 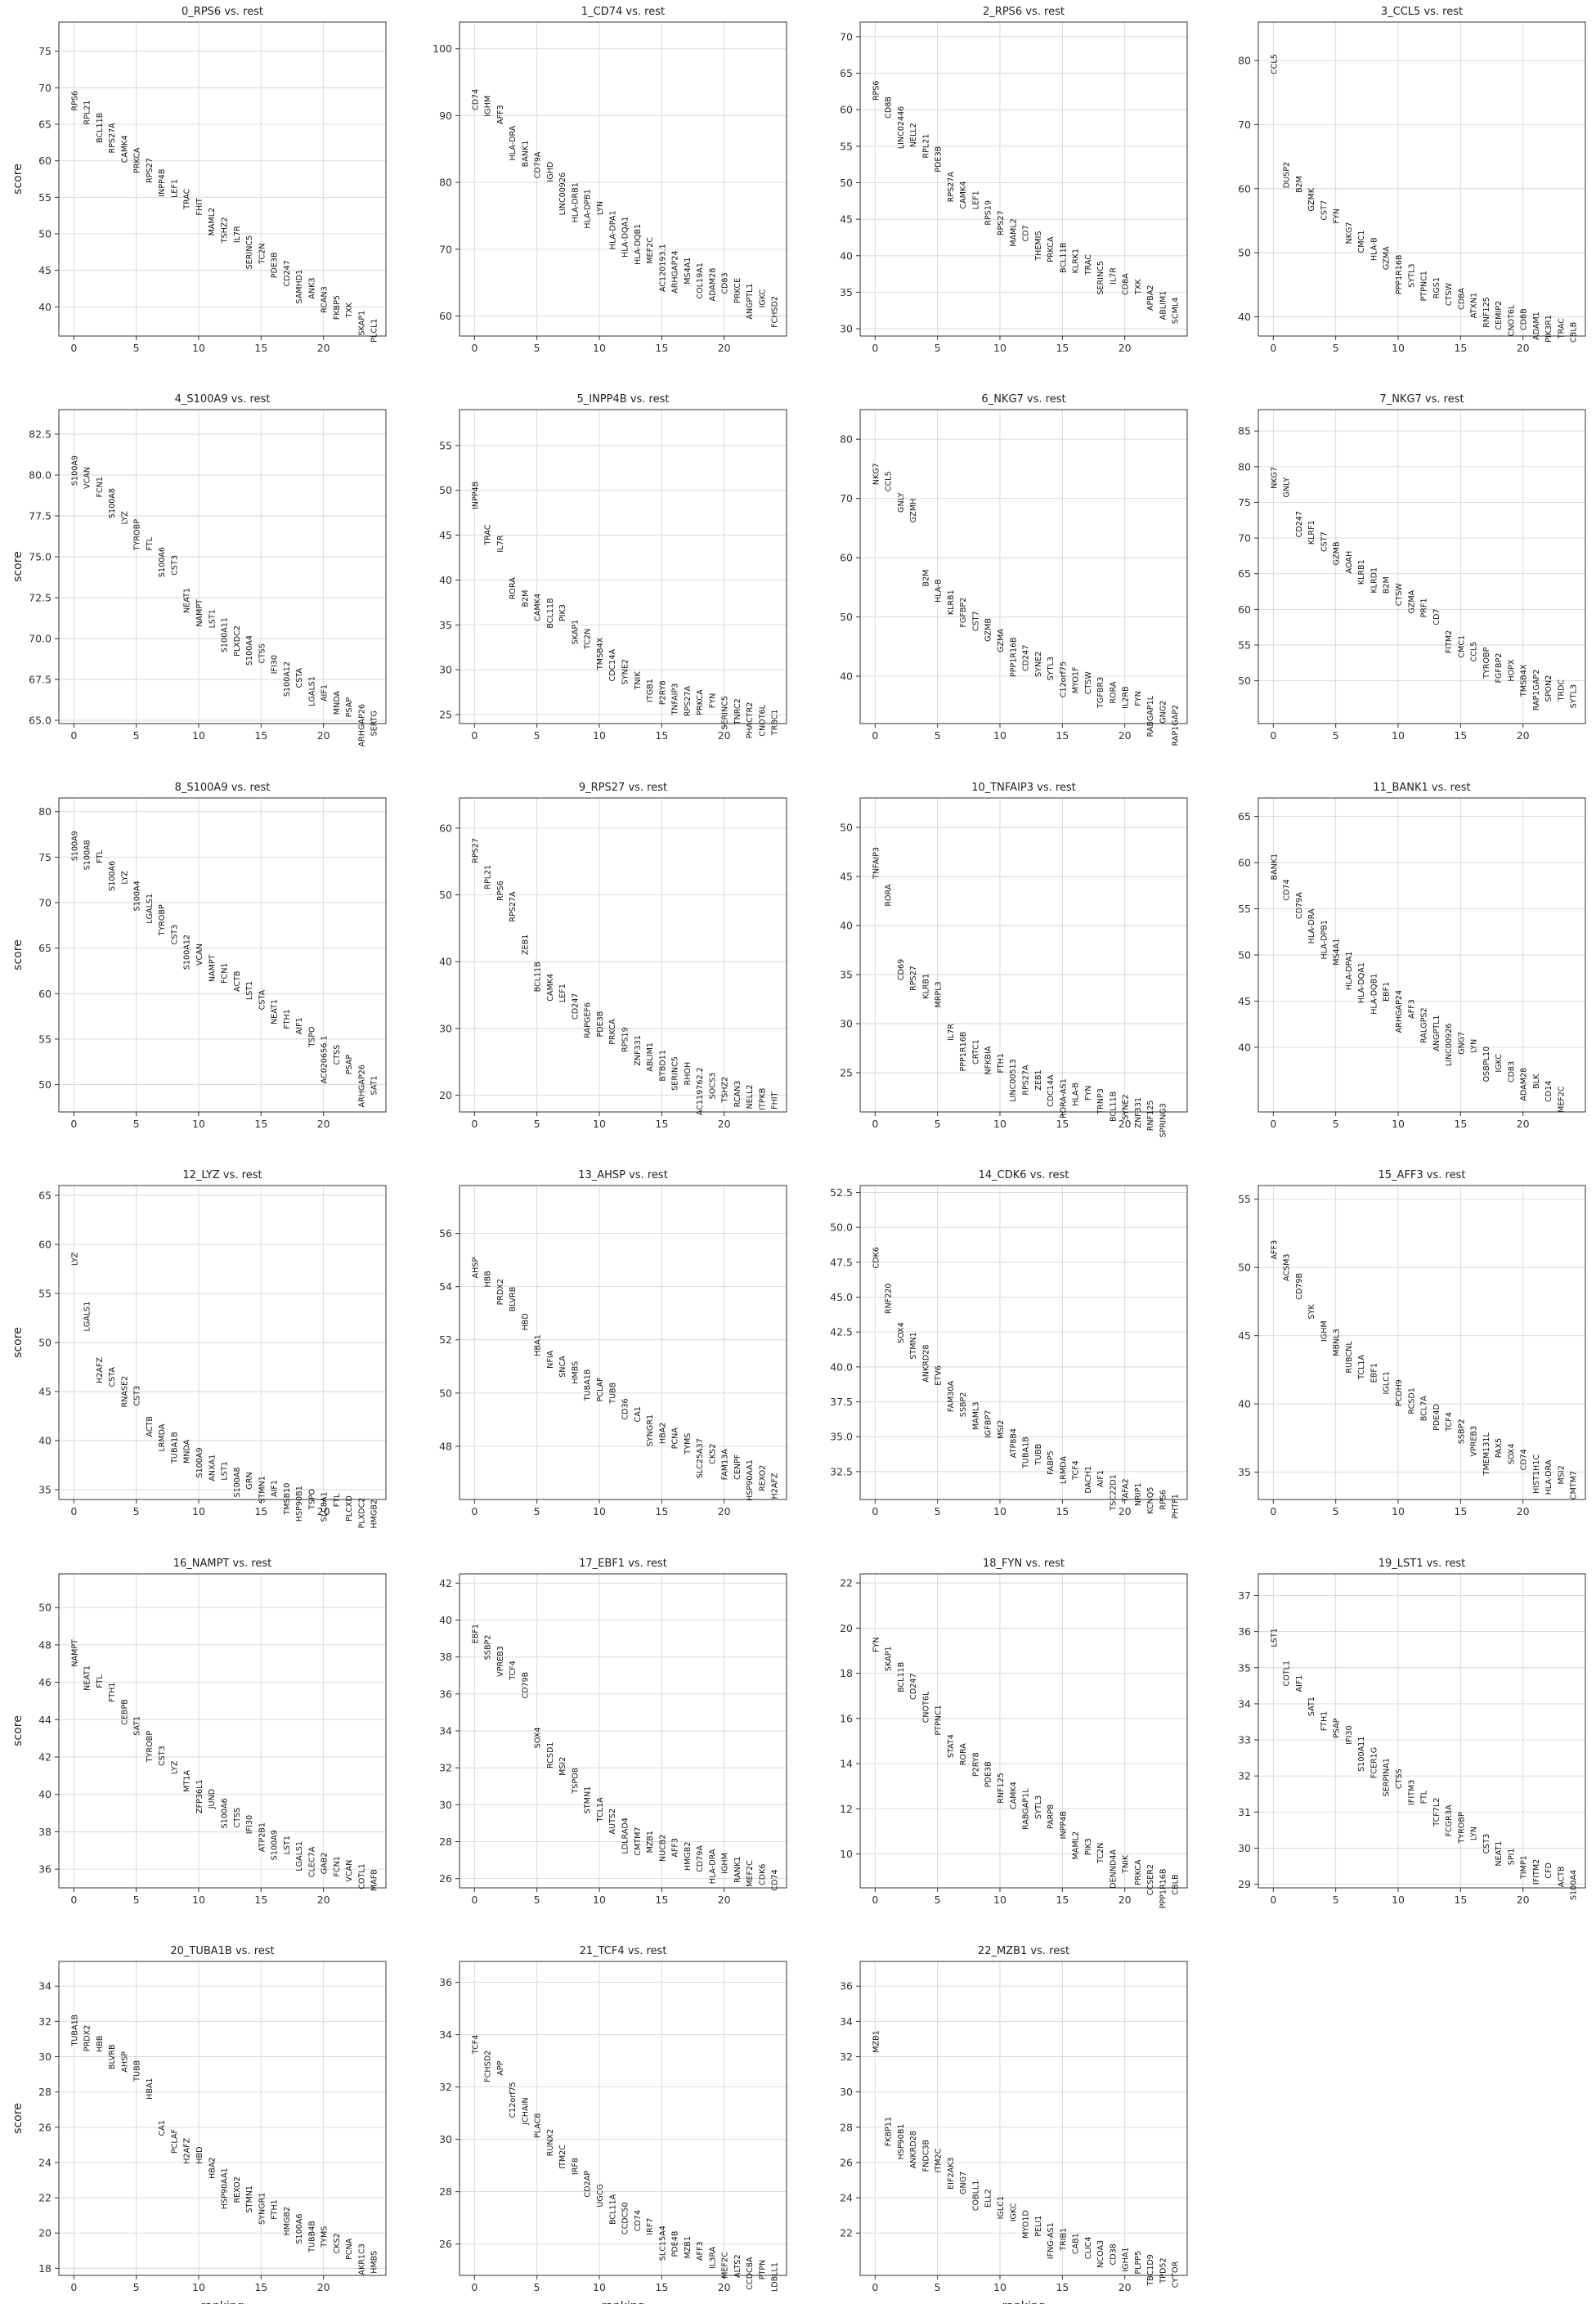 What do you see at coordinates (1349, 562) in the screenshot?
I see `gene-label: AOAH` at bounding box center [1349, 562].